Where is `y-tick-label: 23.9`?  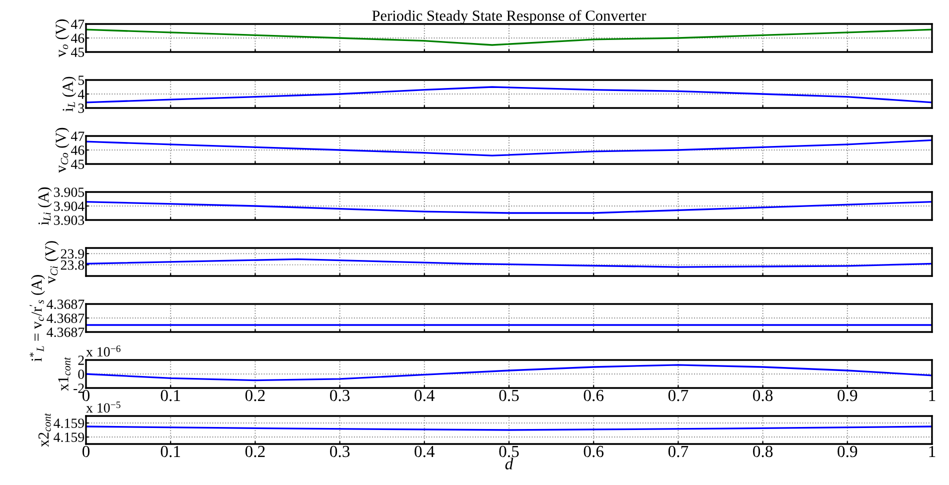
y-tick-label: 23.9 is located at coordinates (72, 254).